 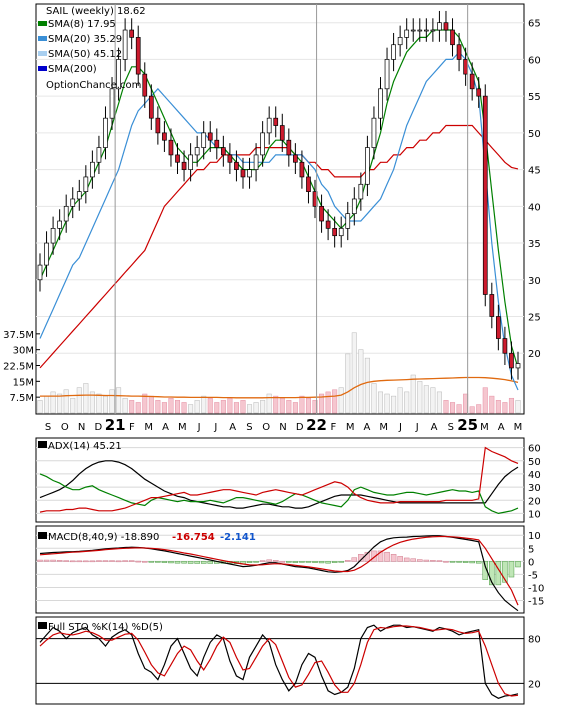 What do you see at coordinates (484, 427) in the screenshot?
I see `x-axis-label: M` at bounding box center [484, 427].